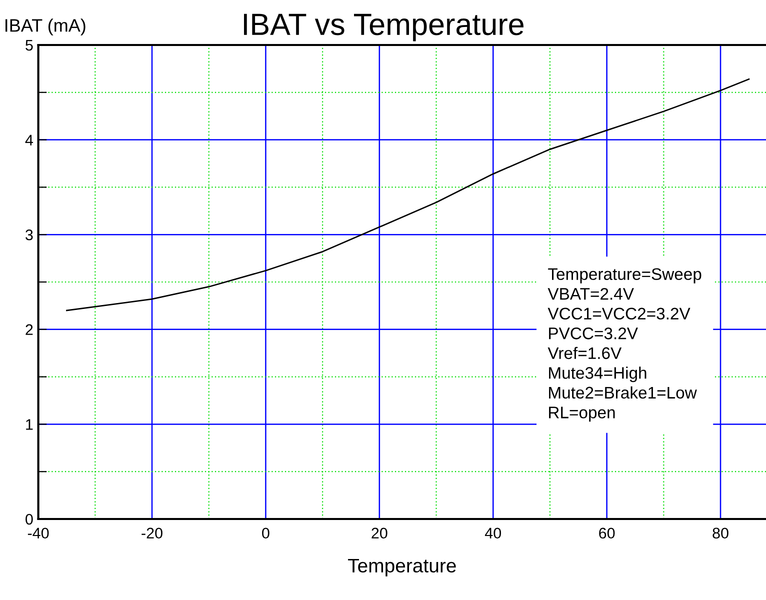 The height and width of the screenshot is (600, 766). Describe the element at coordinates (29, 519) in the screenshot. I see `y-tick-label: 0` at that location.